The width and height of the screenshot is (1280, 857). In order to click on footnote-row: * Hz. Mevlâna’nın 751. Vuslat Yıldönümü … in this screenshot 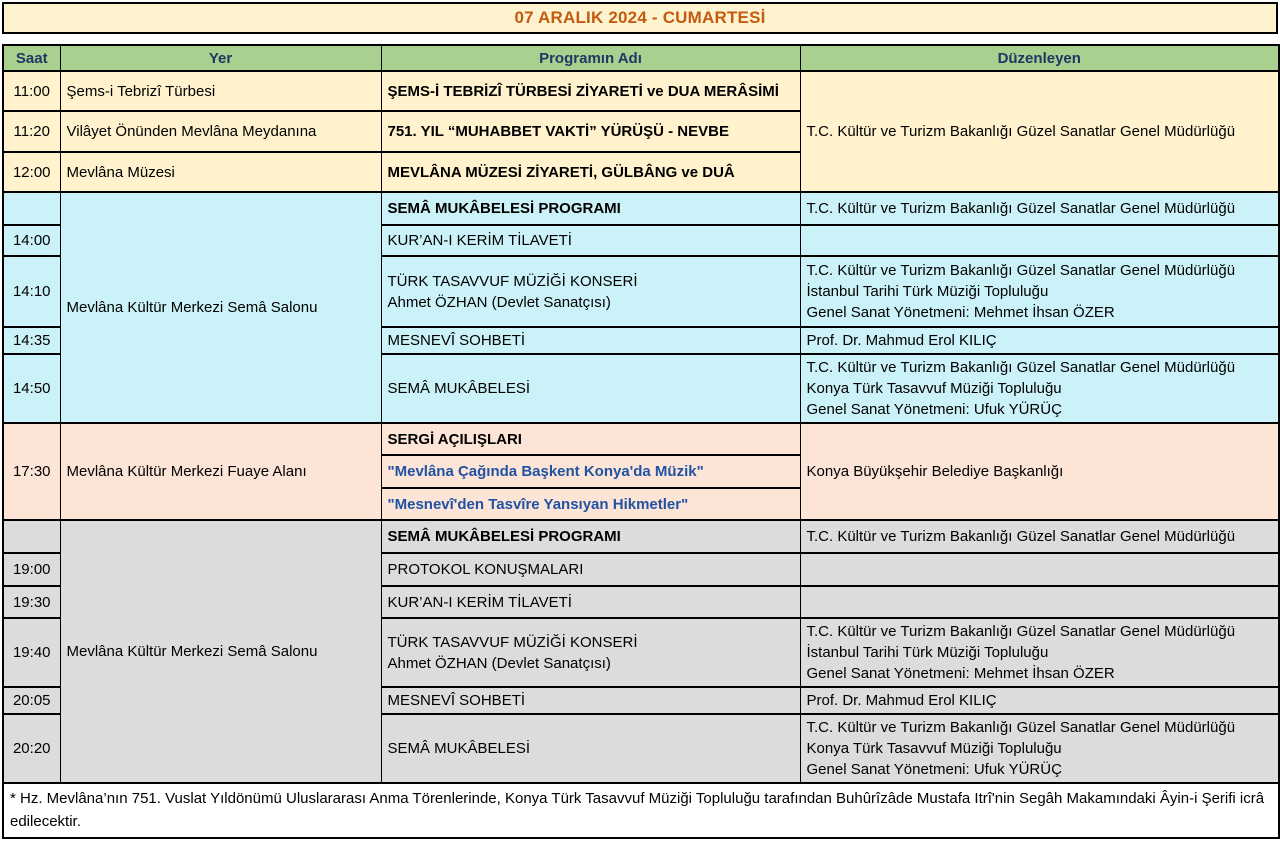, I will do `click(641, 810)`.